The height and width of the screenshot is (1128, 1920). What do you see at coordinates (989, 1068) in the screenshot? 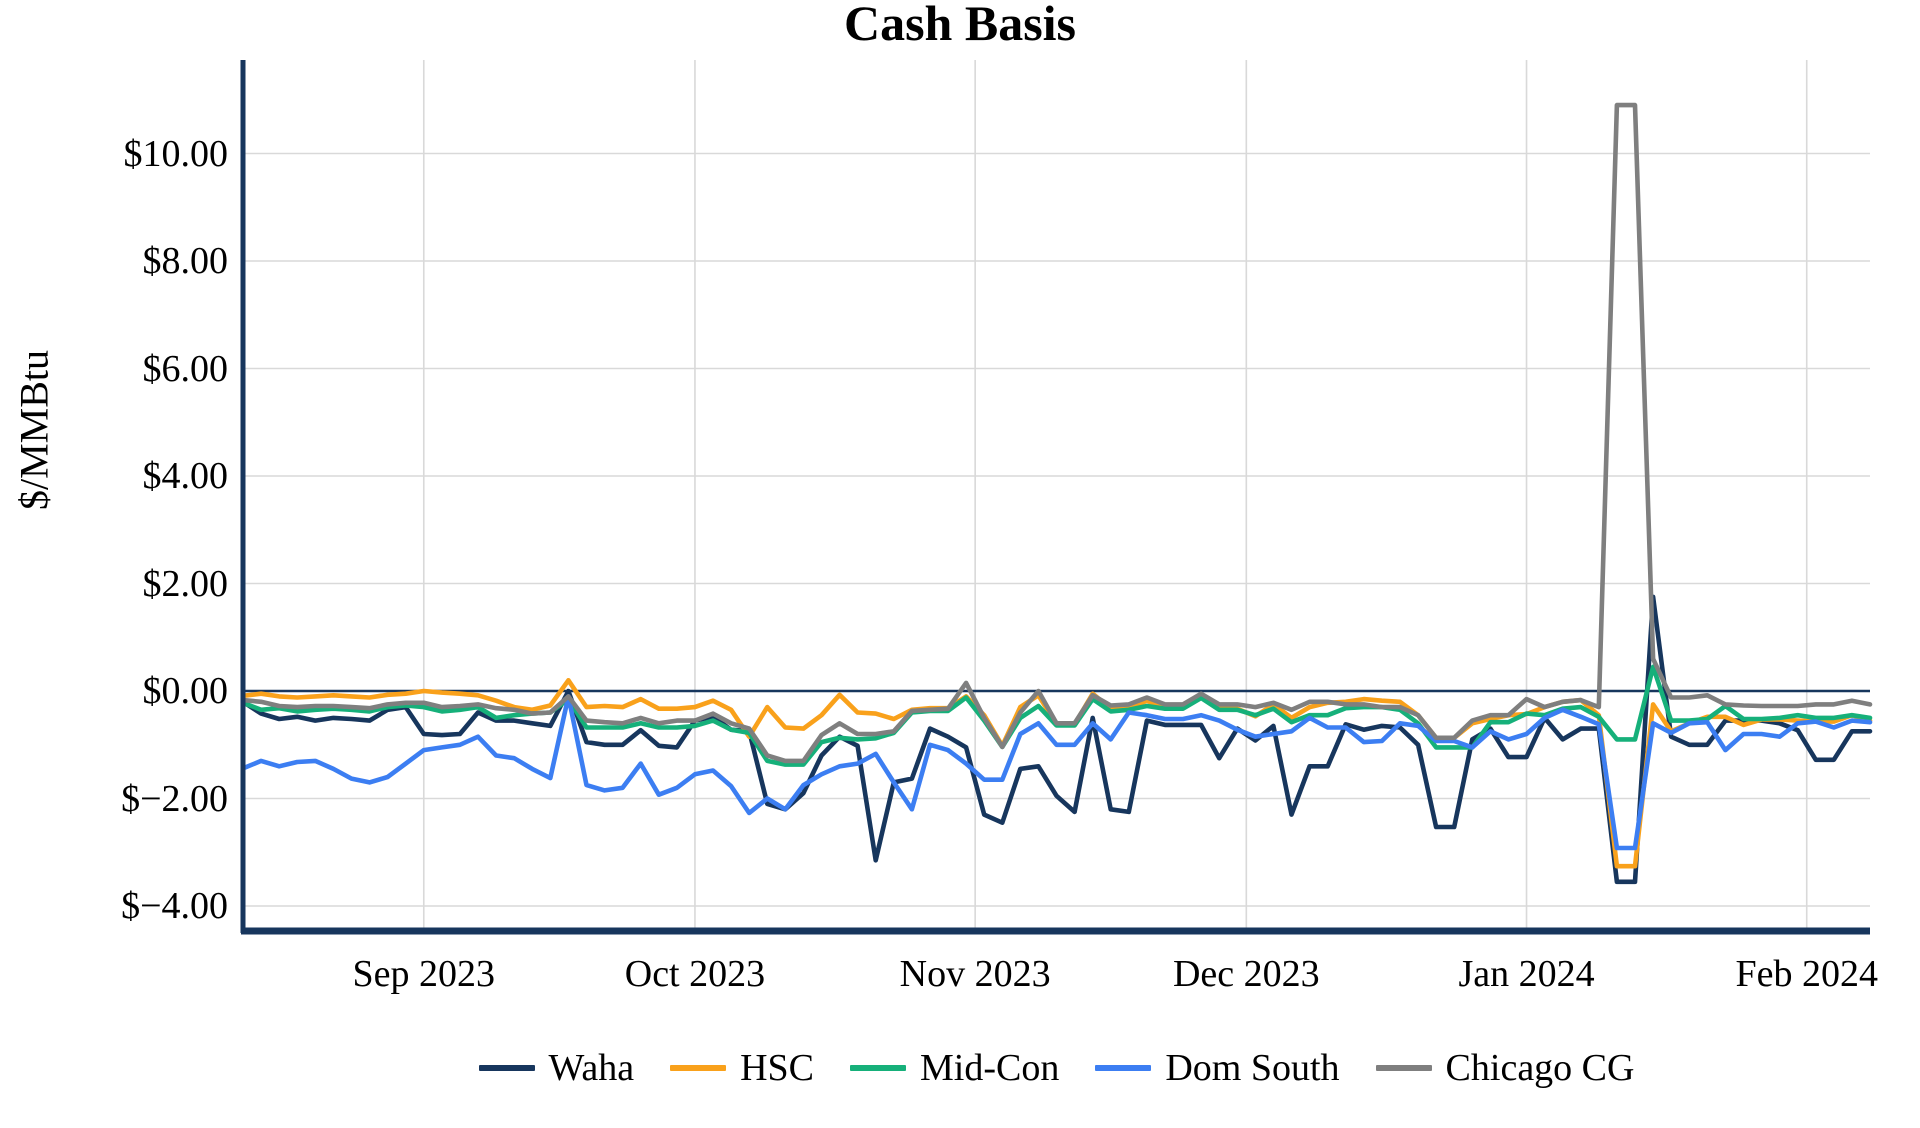
I see `legend-label: Mid-Con` at bounding box center [989, 1068].